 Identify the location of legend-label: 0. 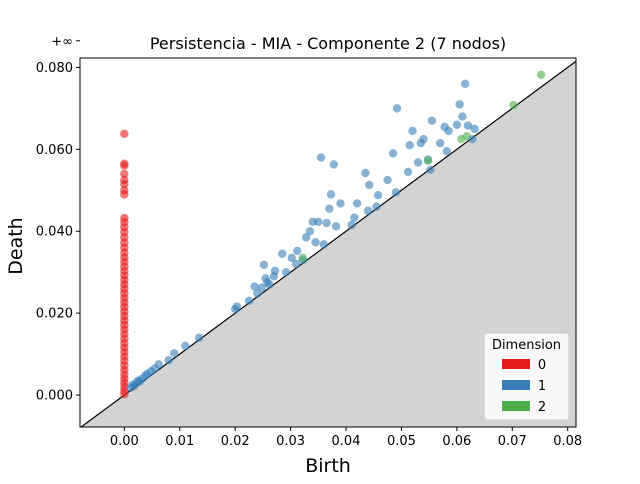
(542, 365).